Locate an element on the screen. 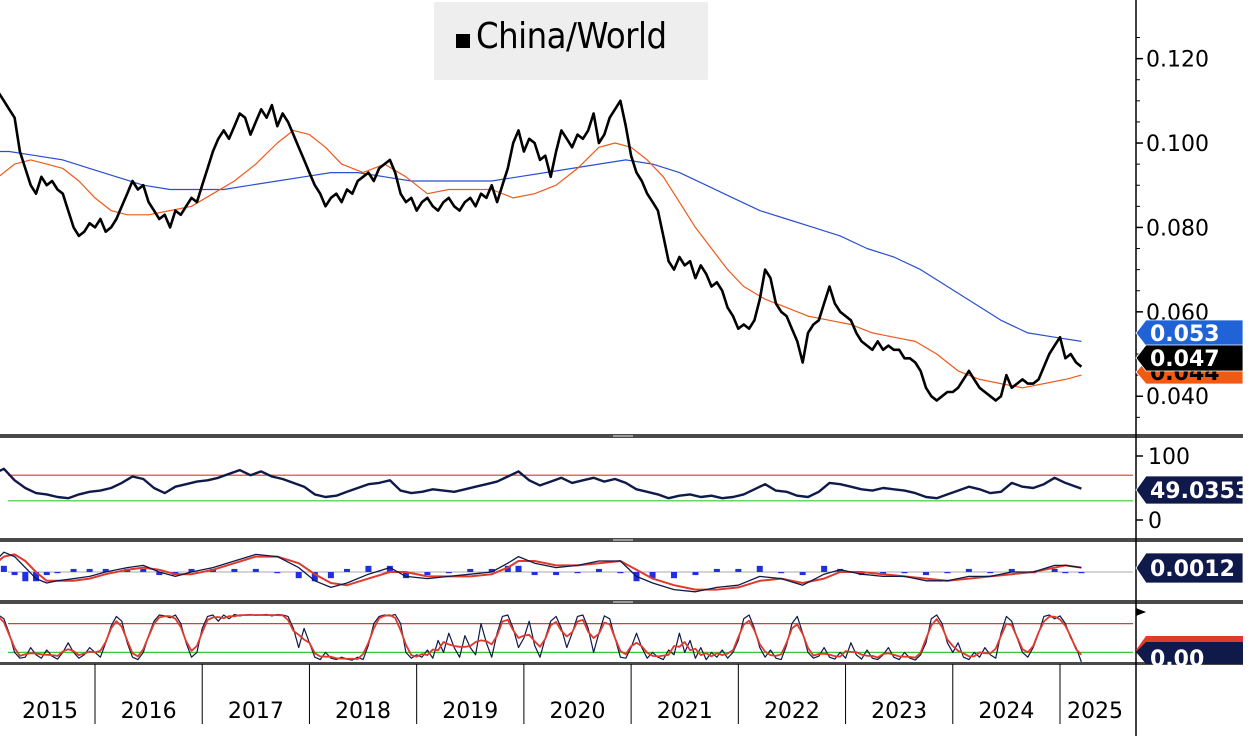 Image resolution: width=1253 pixels, height=736 pixels. rsi-panel is located at coordinates (566, 484).